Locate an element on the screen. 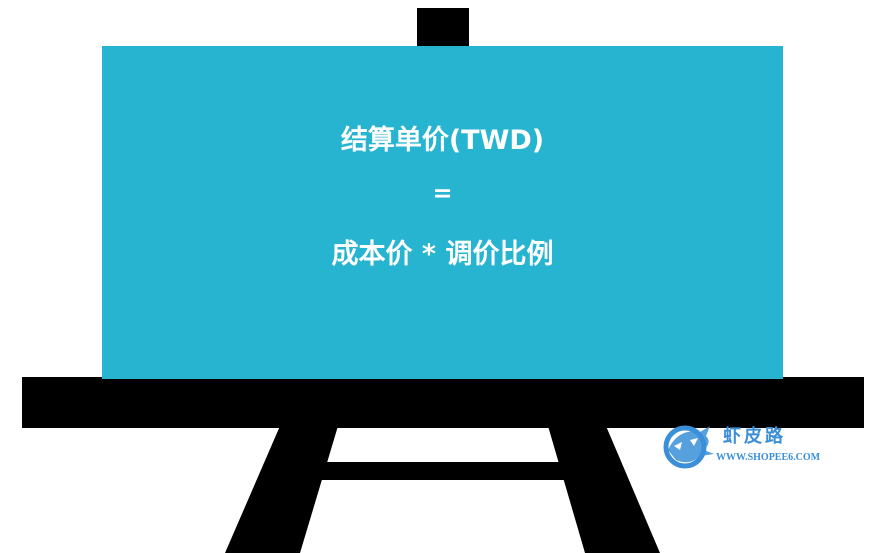  easel-shelf is located at coordinates (443, 402).